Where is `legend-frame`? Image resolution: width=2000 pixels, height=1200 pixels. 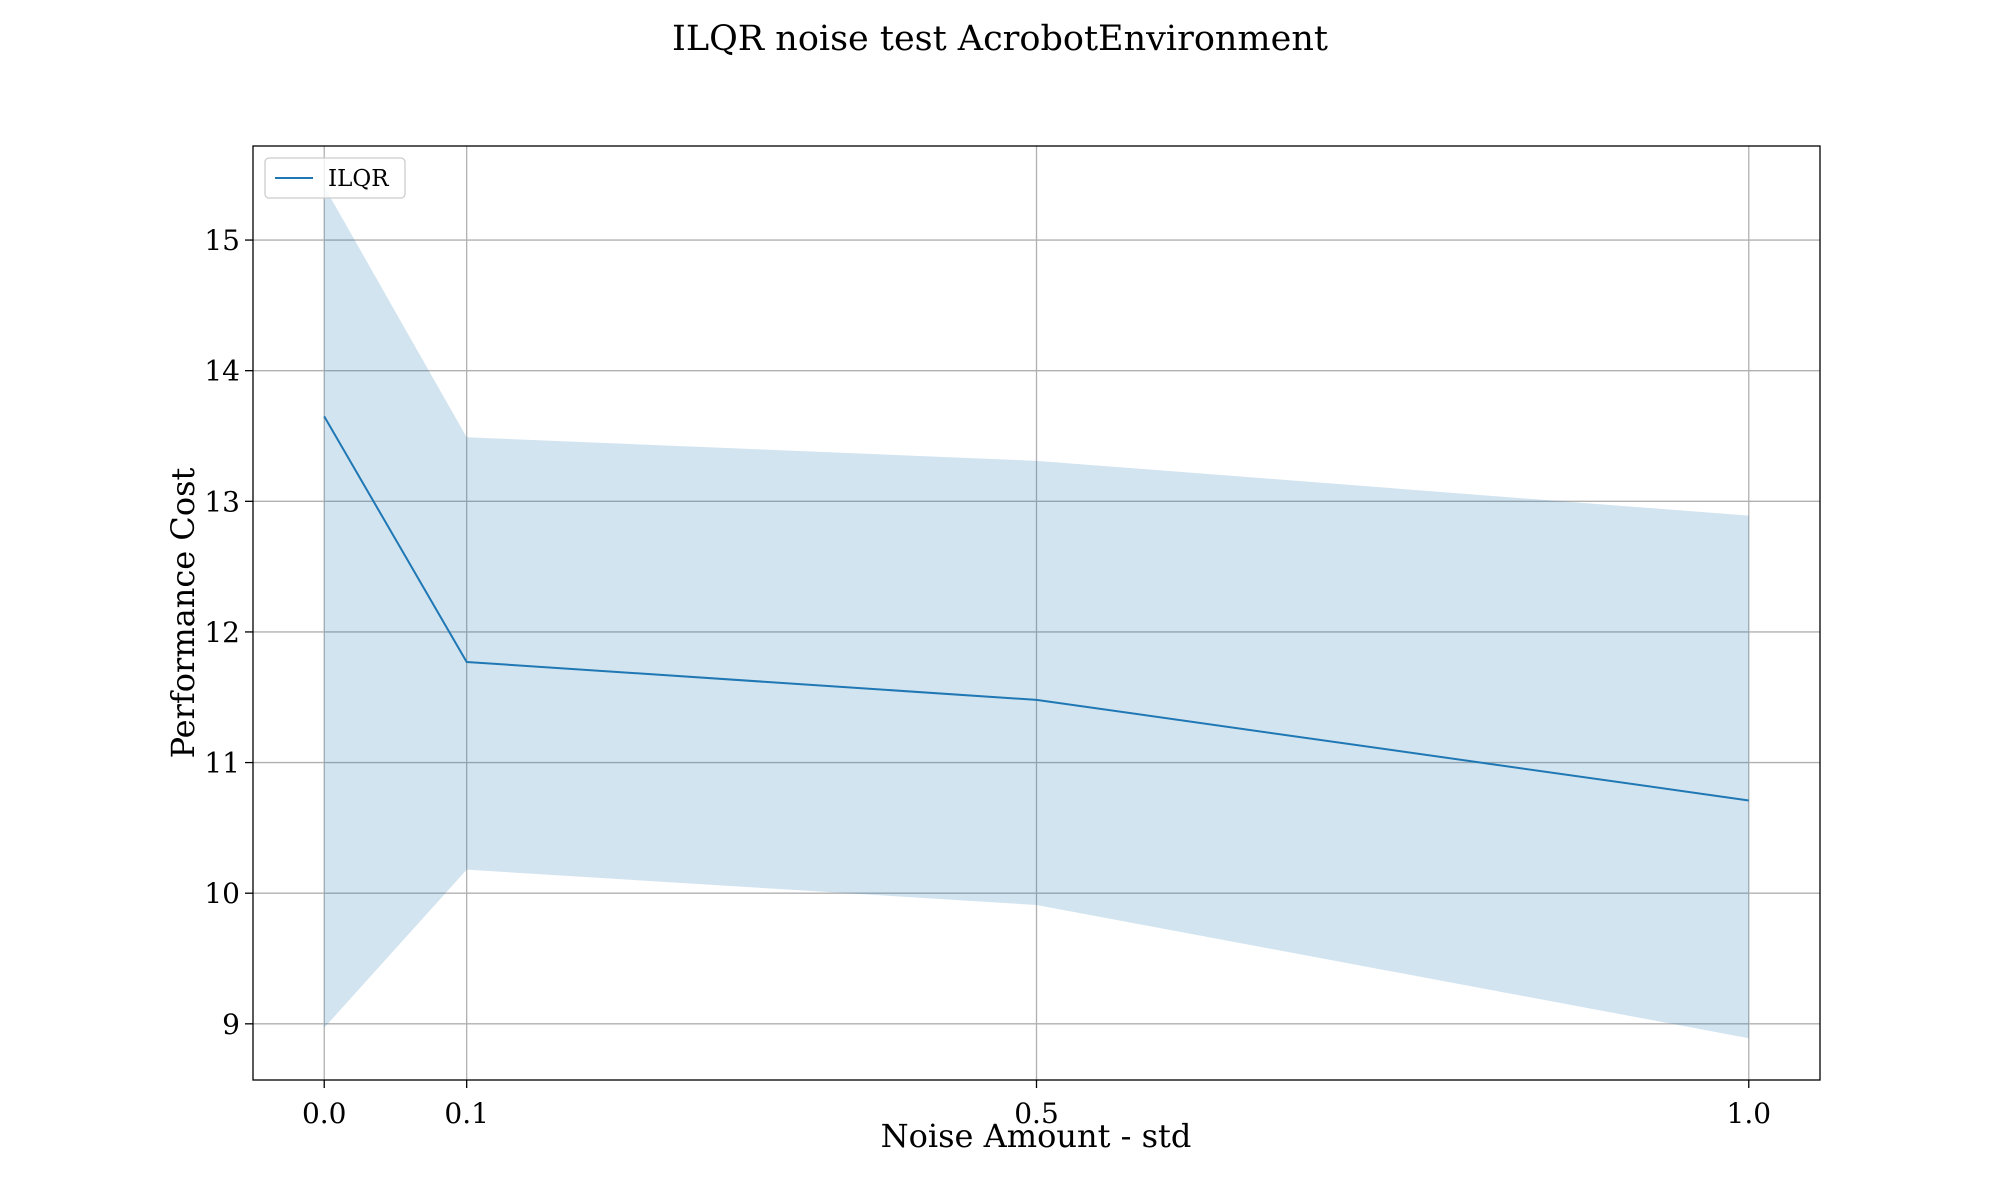 legend-frame is located at coordinates (335, 178).